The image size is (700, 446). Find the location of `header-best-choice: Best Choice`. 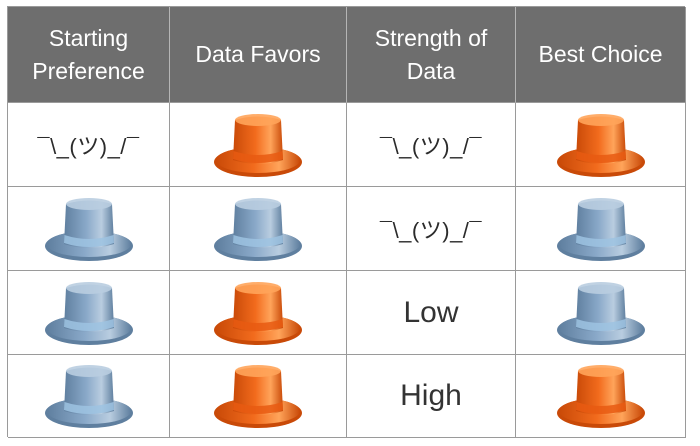

header-best-choice: Best Choice is located at coordinates (601, 55).